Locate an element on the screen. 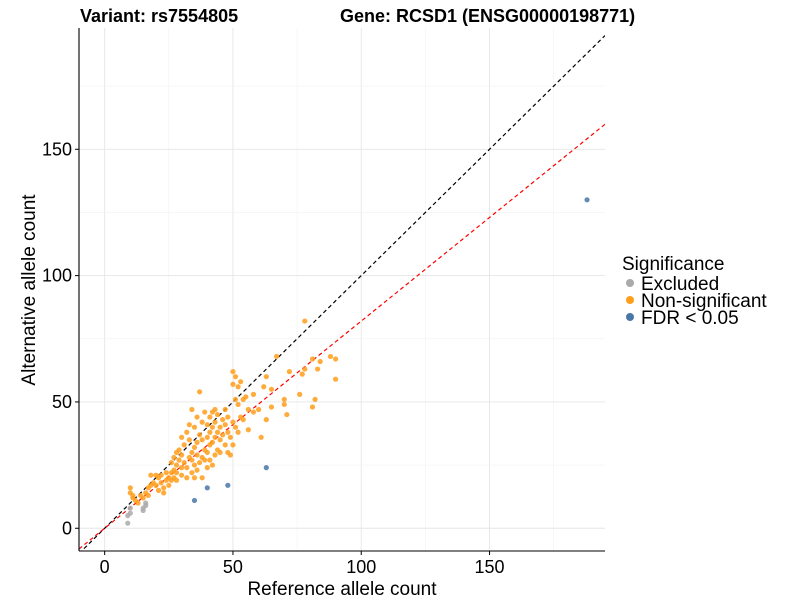 Image resolution: width=800 pixels, height=600 pixels. y-axis-title: Alternative allele count is located at coordinates (29, 290).